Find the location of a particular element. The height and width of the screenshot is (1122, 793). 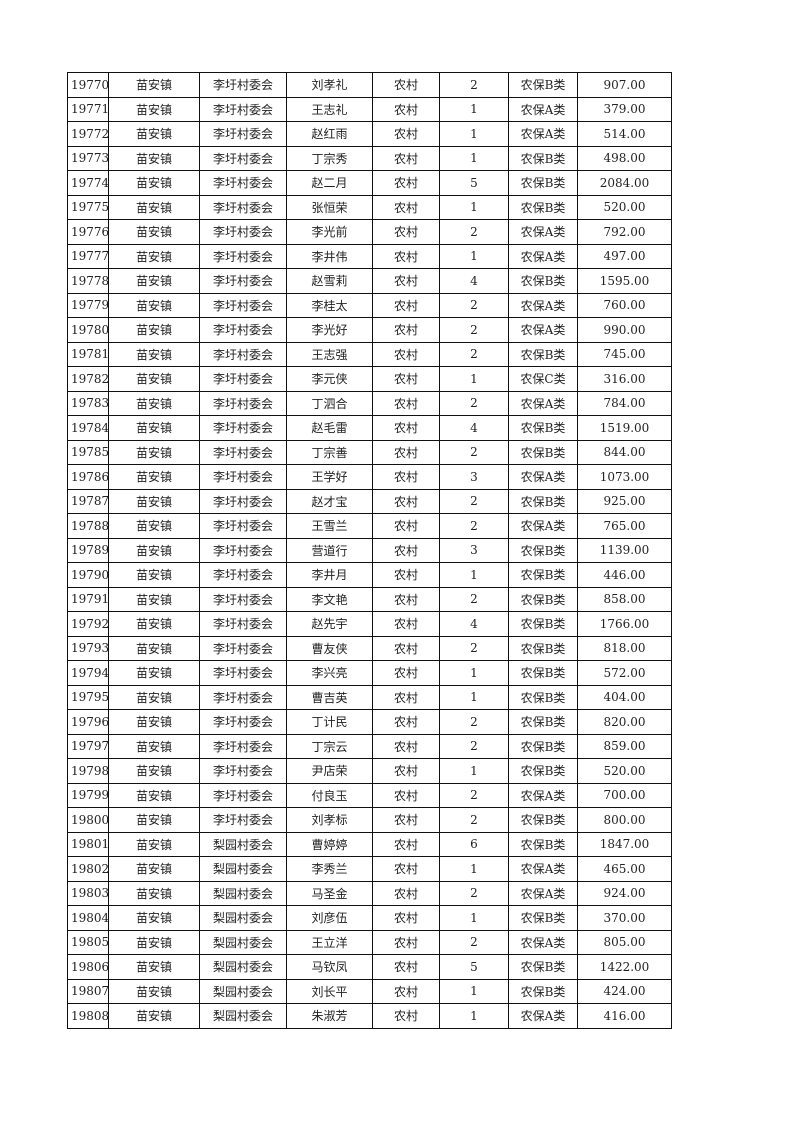

cell-id: 19801 is located at coordinates (88, 844).